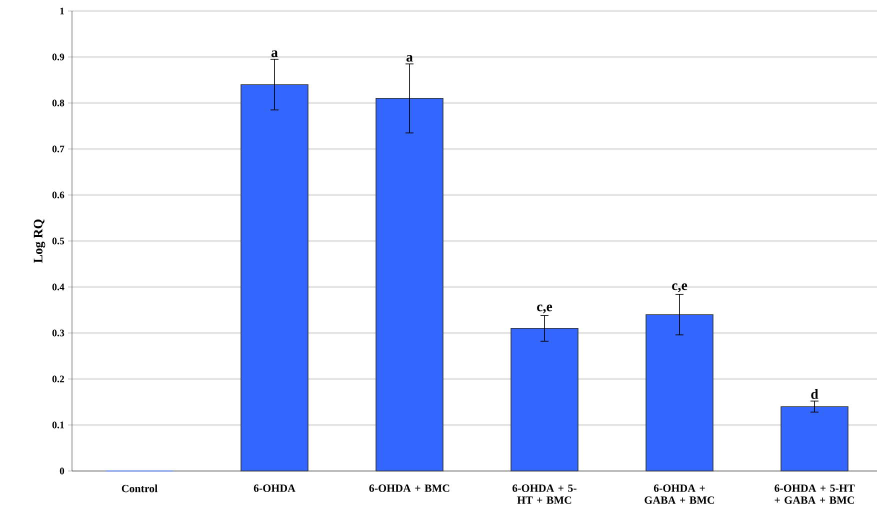 The width and height of the screenshot is (877, 519). I want to click on x-tick-label: 6-OHDA + 5-HT + GABA + BMC, so click(814, 494).